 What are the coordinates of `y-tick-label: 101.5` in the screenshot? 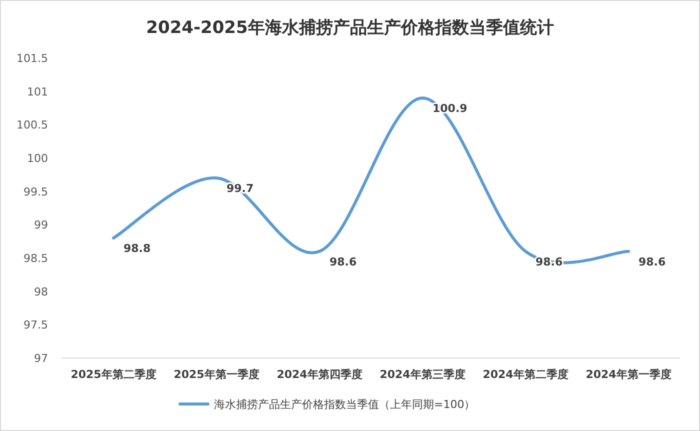 It's located at (32, 58).